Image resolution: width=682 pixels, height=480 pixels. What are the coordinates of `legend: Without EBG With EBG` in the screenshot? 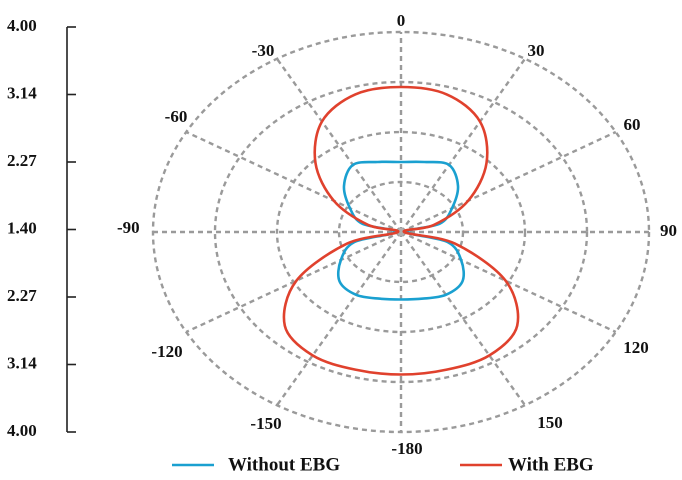 It's located at (383, 464).